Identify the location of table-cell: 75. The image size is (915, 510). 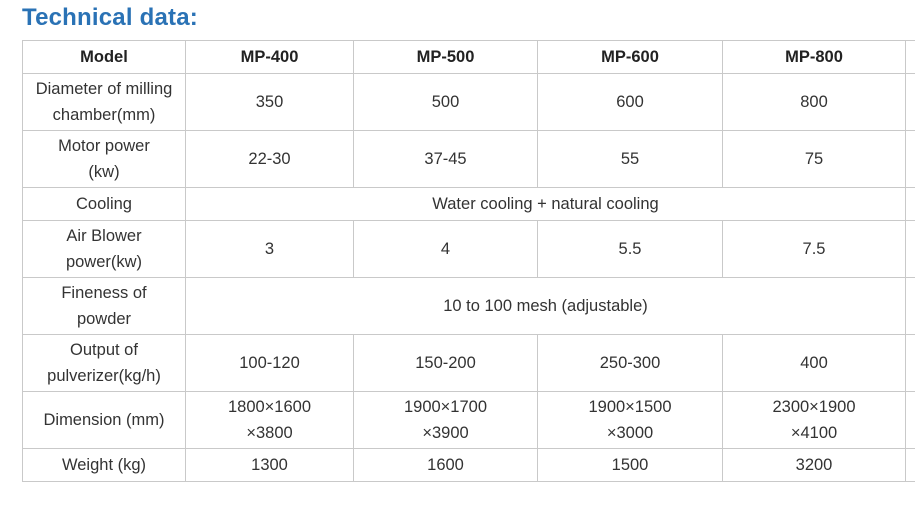
(814, 159).